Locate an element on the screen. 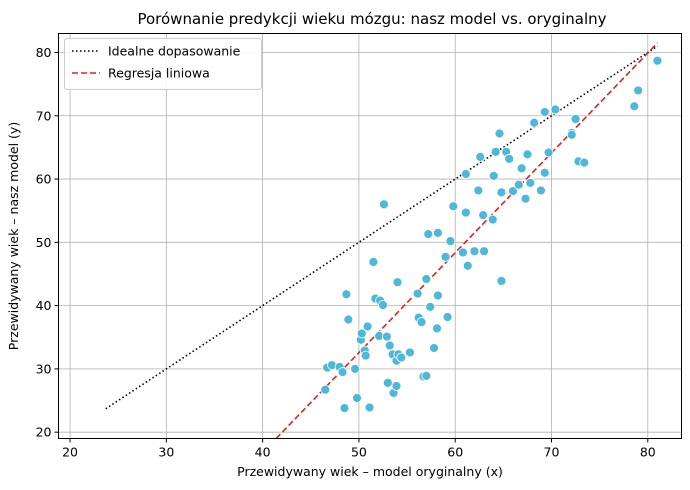  x-tick-label: 50 is located at coordinates (359, 452).